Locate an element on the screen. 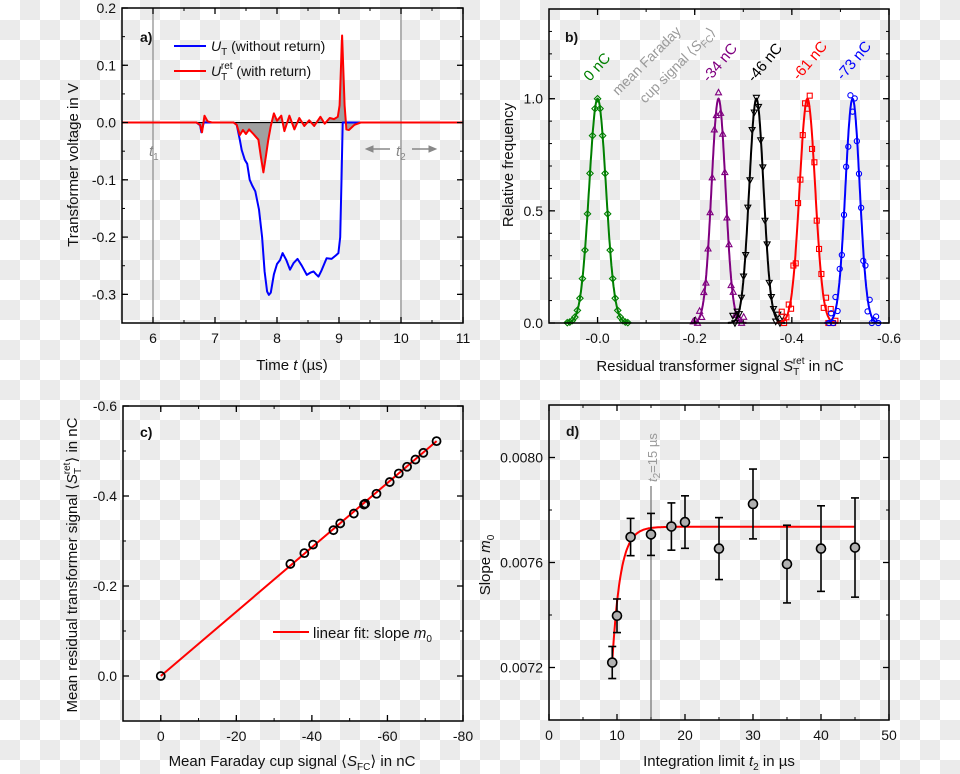 This screenshot has height=774, width=960. y-tick-label: -0.2 is located at coordinates (104, 237).